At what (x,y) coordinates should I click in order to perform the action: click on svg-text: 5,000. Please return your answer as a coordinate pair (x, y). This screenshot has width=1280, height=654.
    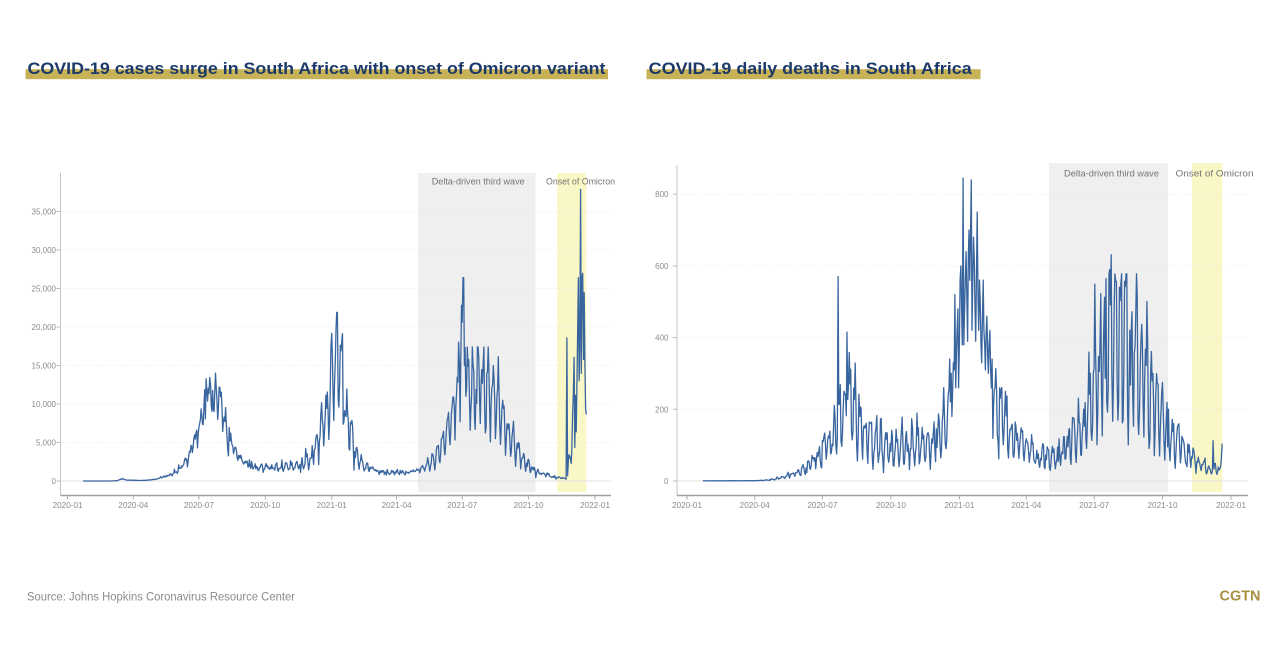
    Looking at the image, I should click on (46, 443).